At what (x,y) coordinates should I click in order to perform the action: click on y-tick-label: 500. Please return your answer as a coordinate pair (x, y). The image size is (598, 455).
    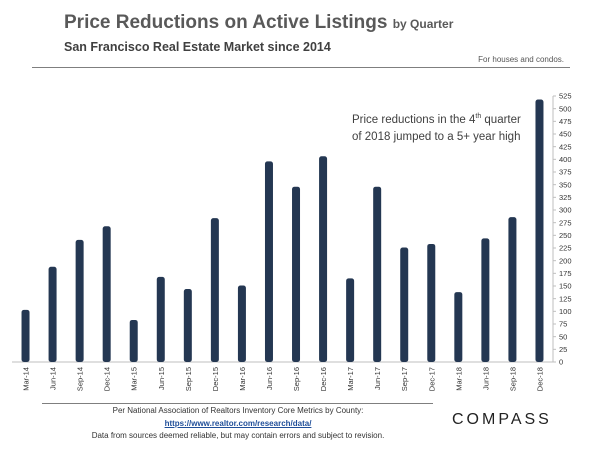
    Looking at the image, I should click on (565, 108).